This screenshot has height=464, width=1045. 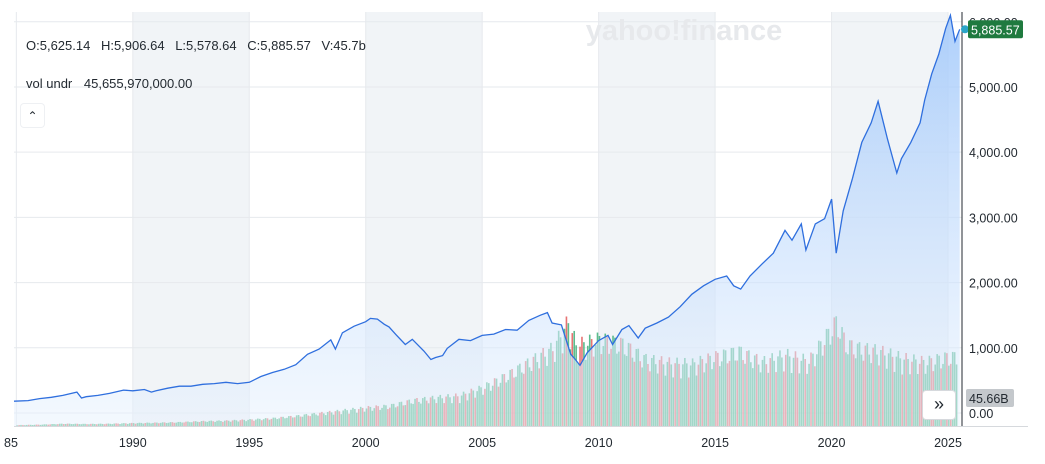 I want to click on y-tick-label: 2,000.00, so click(x=993, y=284).